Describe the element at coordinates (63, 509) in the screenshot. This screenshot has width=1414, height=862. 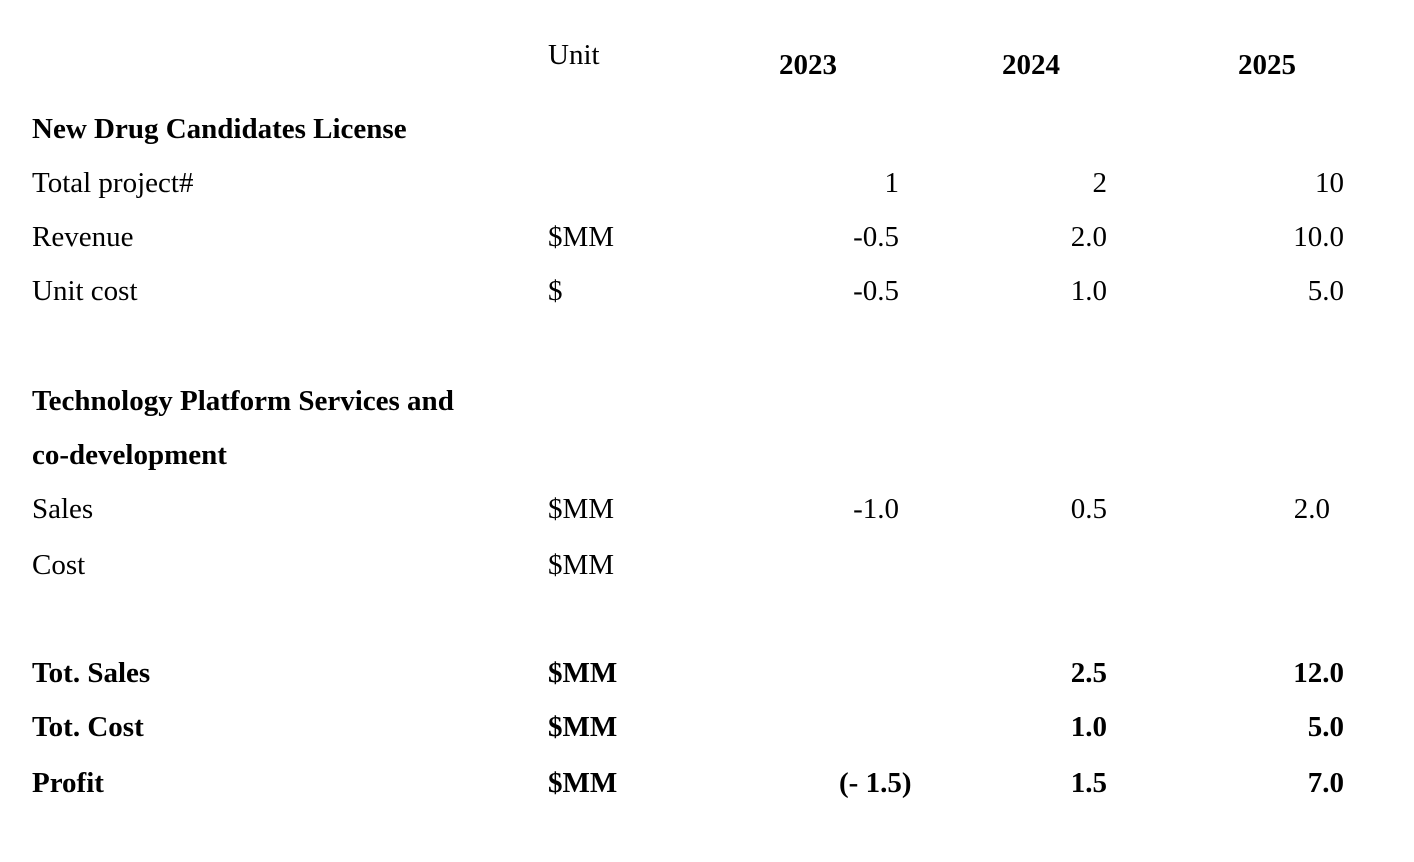
I see `row-label-sales: Sales` at that location.